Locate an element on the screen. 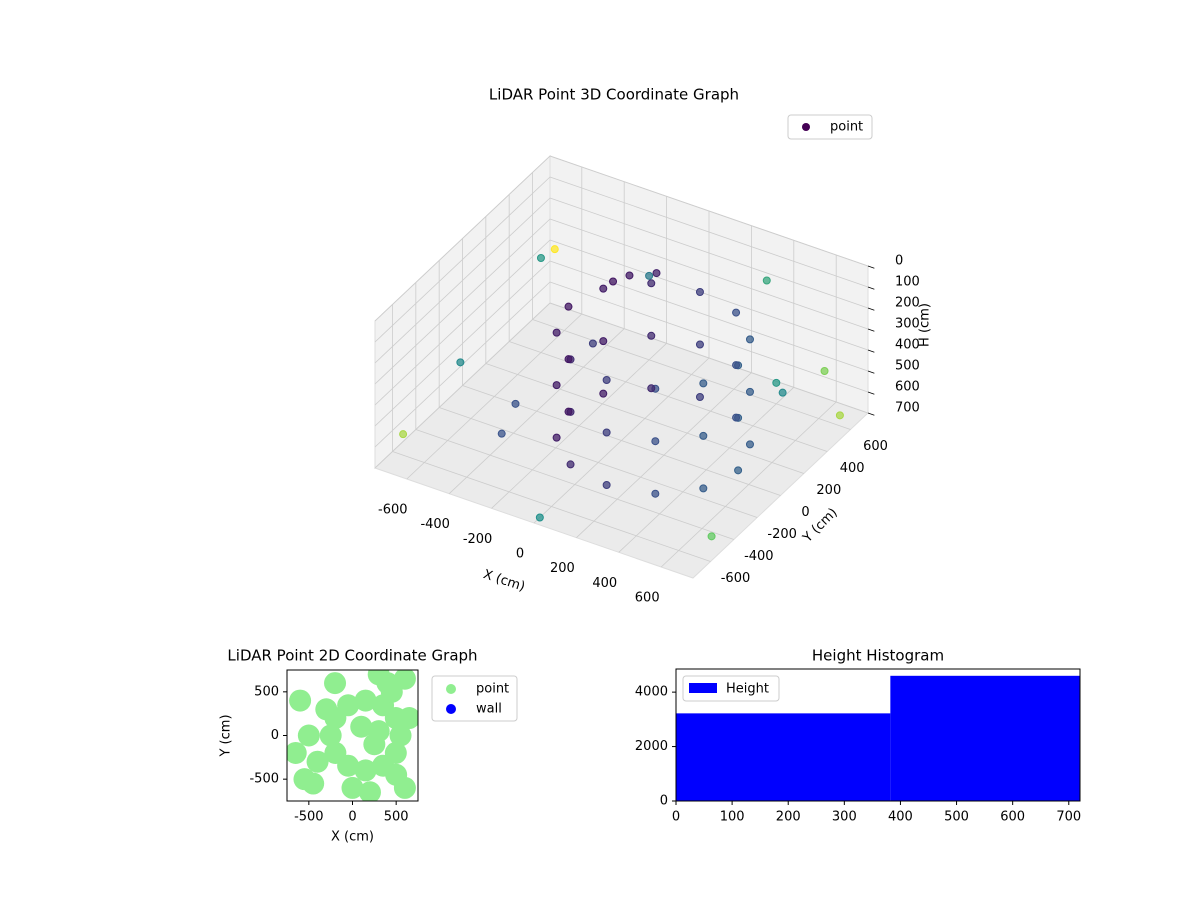  z-tick-label: 500 is located at coordinates (907, 366).